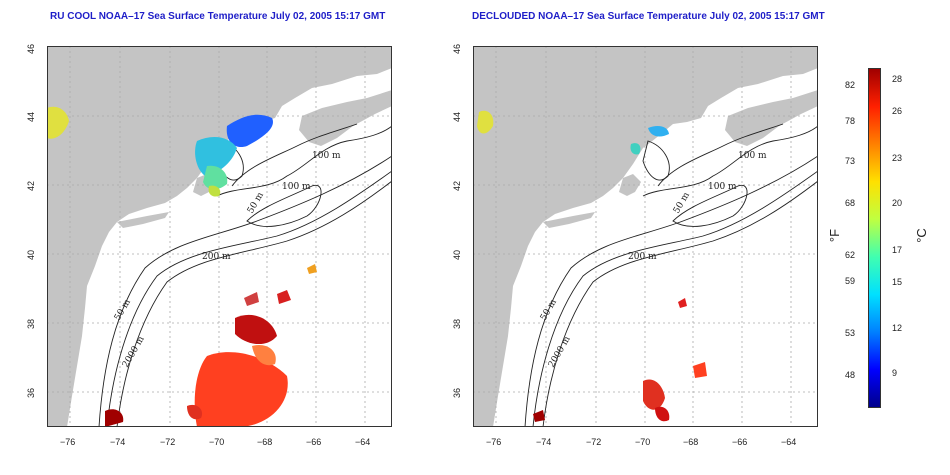 This screenshot has width=950, height=475. I want to click on celsius-tick: 20, so click(897, 203).